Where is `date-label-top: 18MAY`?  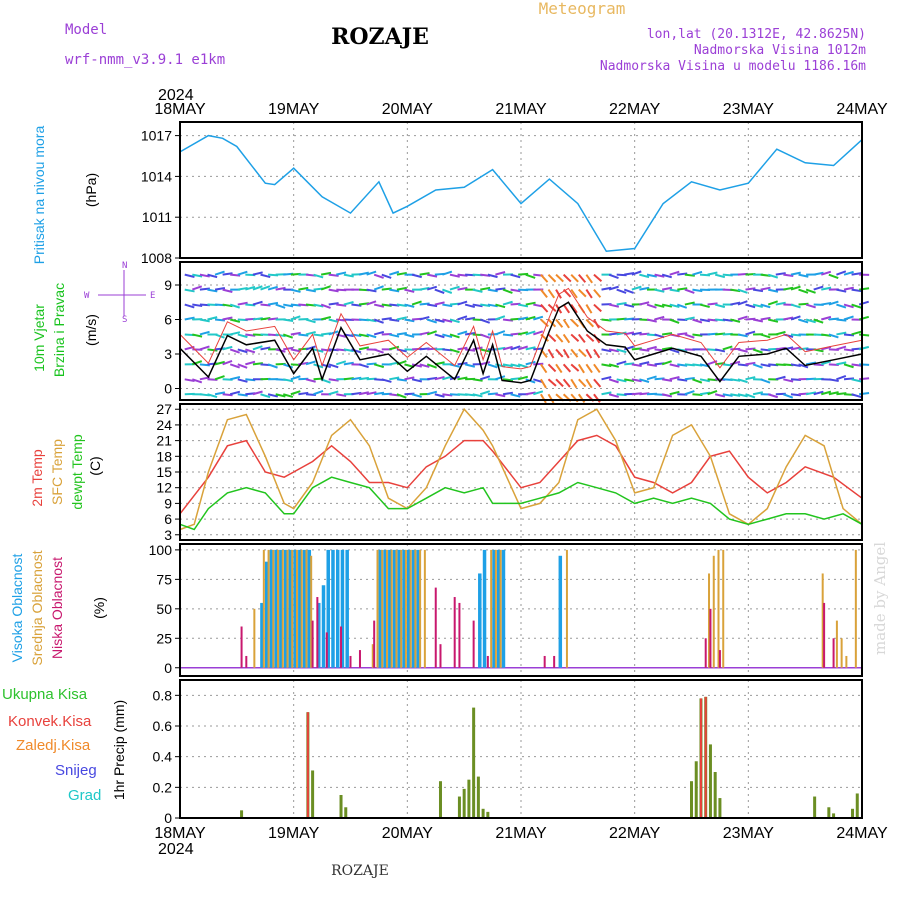
date-label-top: 18MAY is located at coordinates (180, 109).